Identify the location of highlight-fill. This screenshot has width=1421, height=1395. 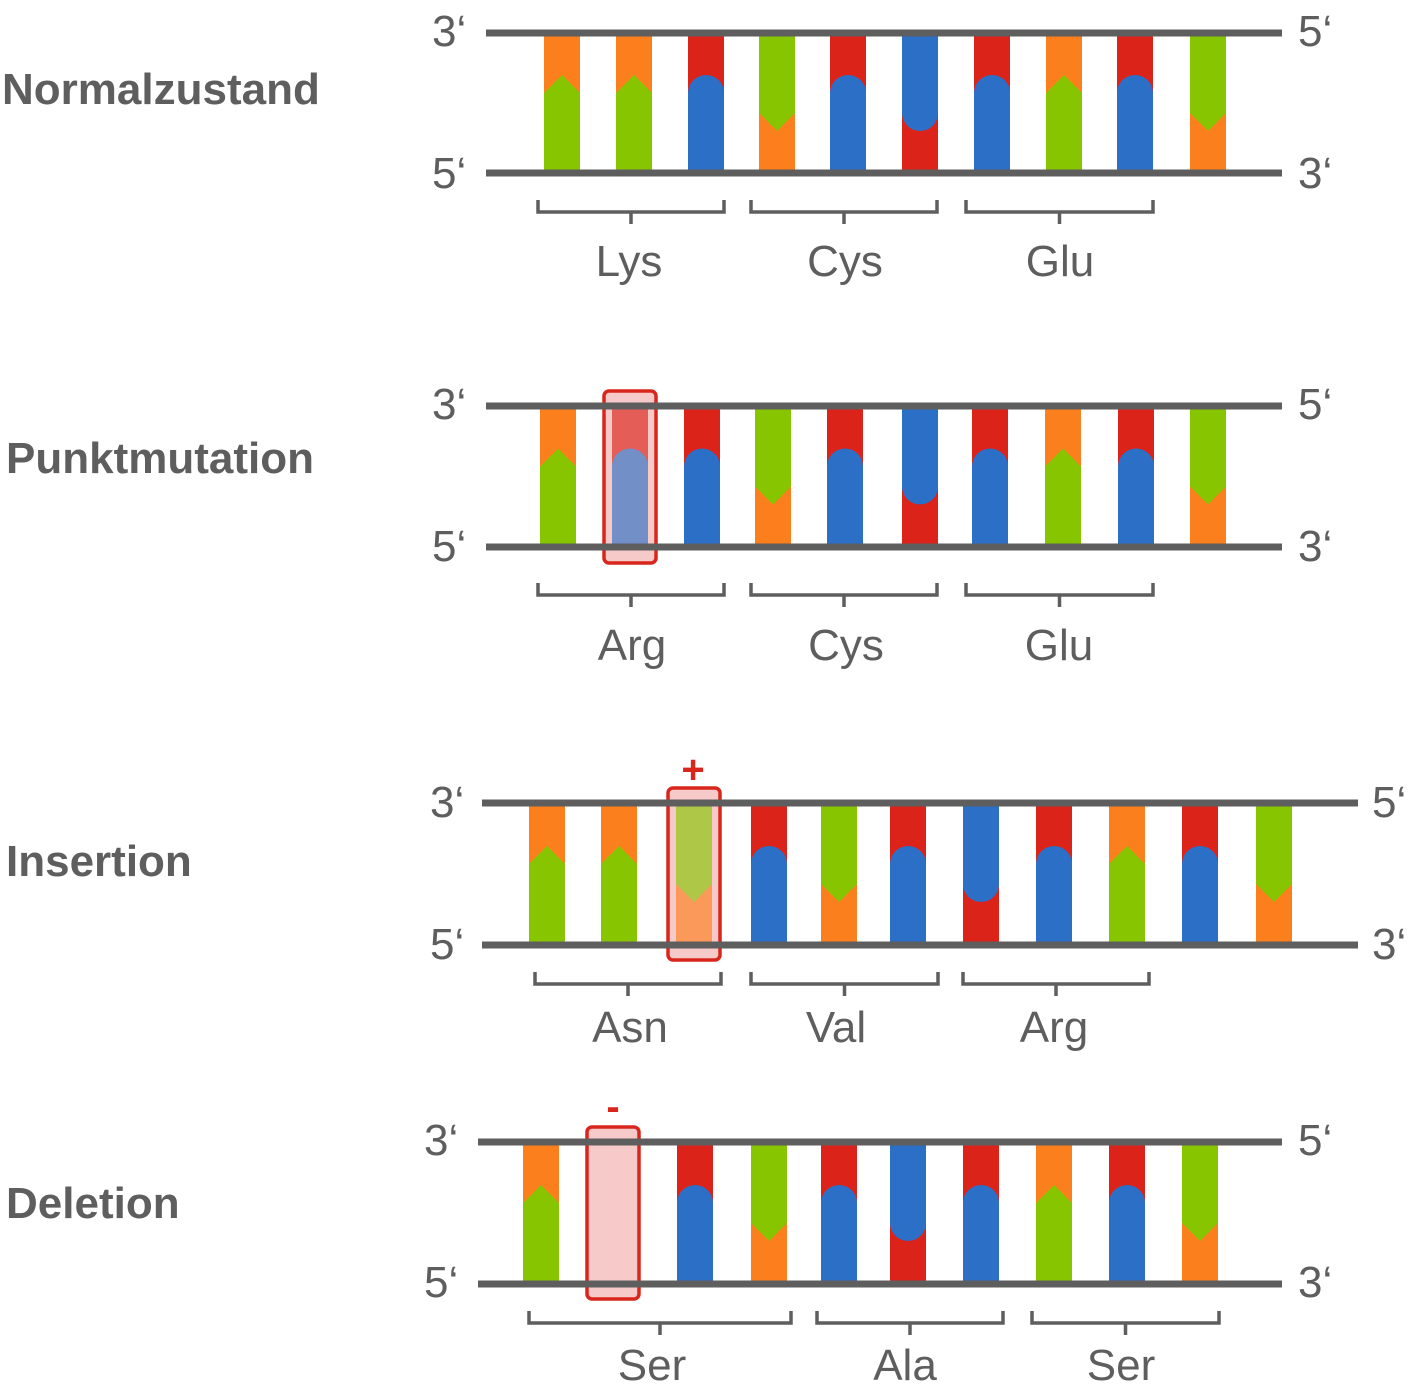
(613, 1213).